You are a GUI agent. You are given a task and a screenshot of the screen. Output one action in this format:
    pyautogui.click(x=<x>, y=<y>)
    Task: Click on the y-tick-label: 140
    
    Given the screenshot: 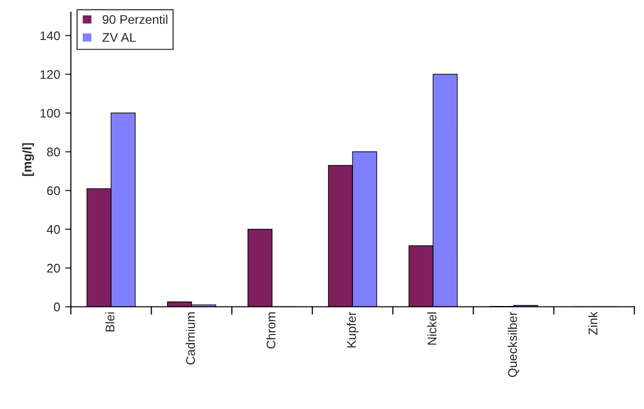 What is the action you would take?
    pyautogui.click(x=50, y=35)
    